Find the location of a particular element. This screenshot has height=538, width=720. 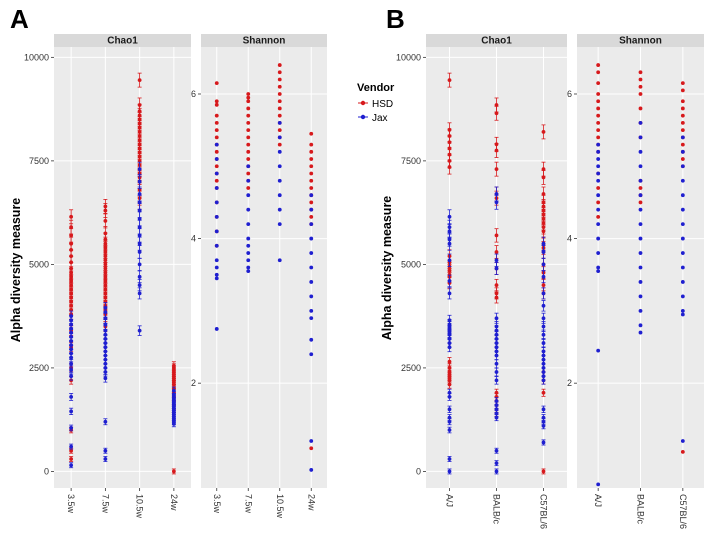

panel-a-chao1-strip-label: Chao1 is located at coordinates (122, 41).